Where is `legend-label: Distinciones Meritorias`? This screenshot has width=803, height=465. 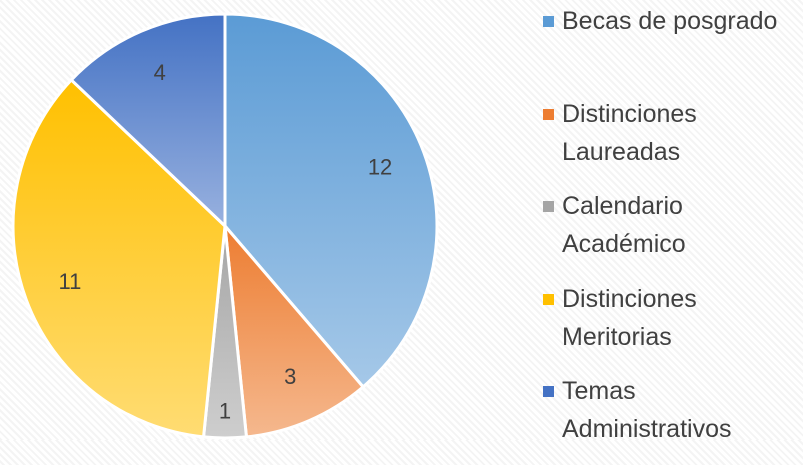 legend-label: Distinciones Meritorias is located at coordinates (629, 317).